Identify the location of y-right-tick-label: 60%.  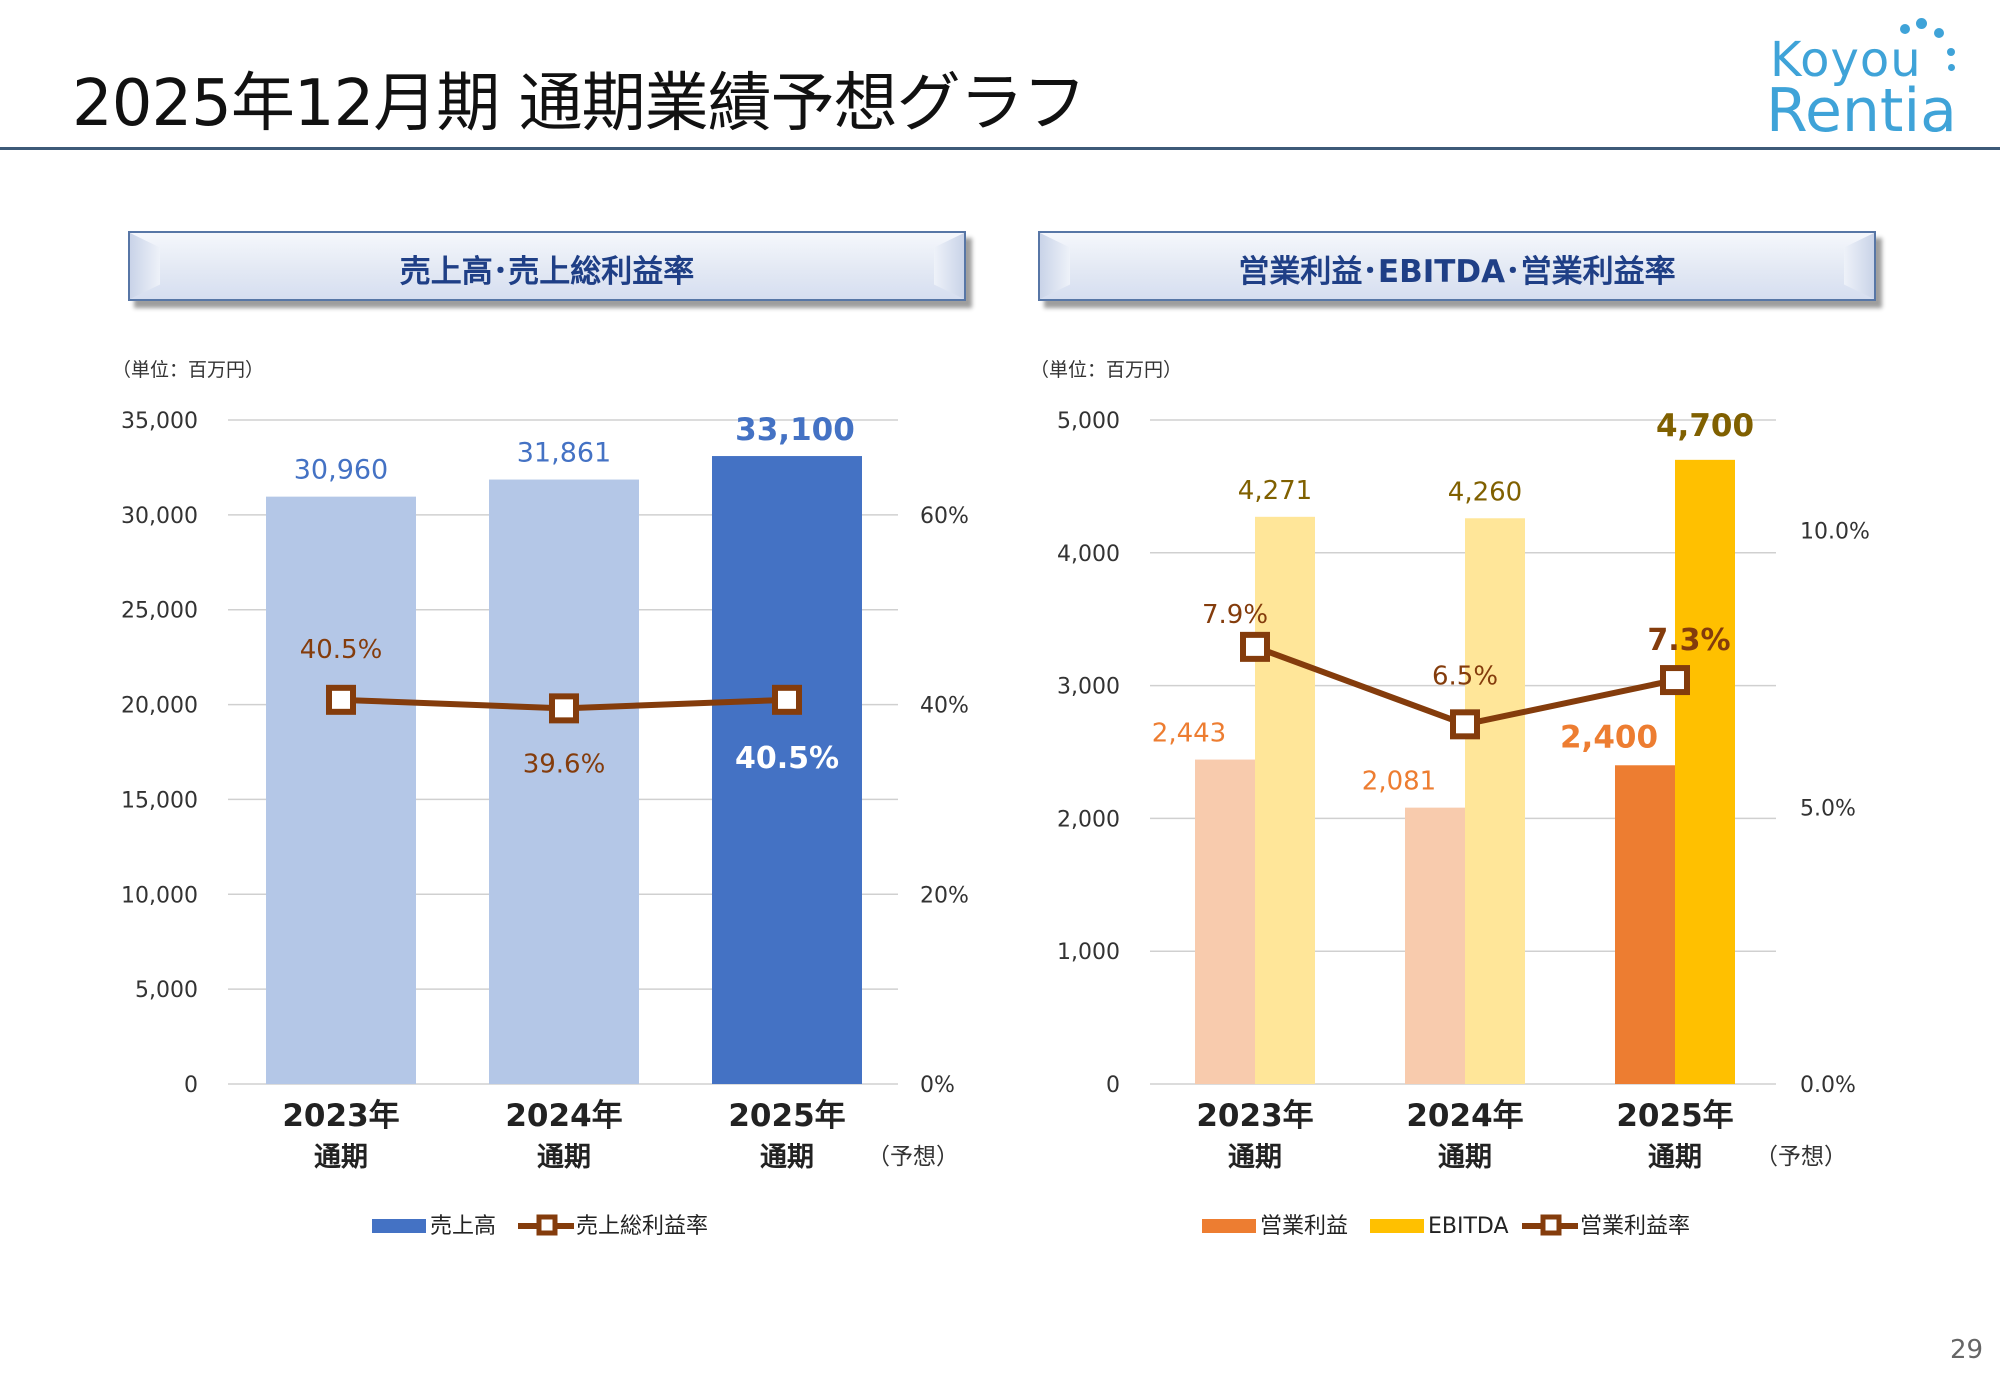
(944, 516).